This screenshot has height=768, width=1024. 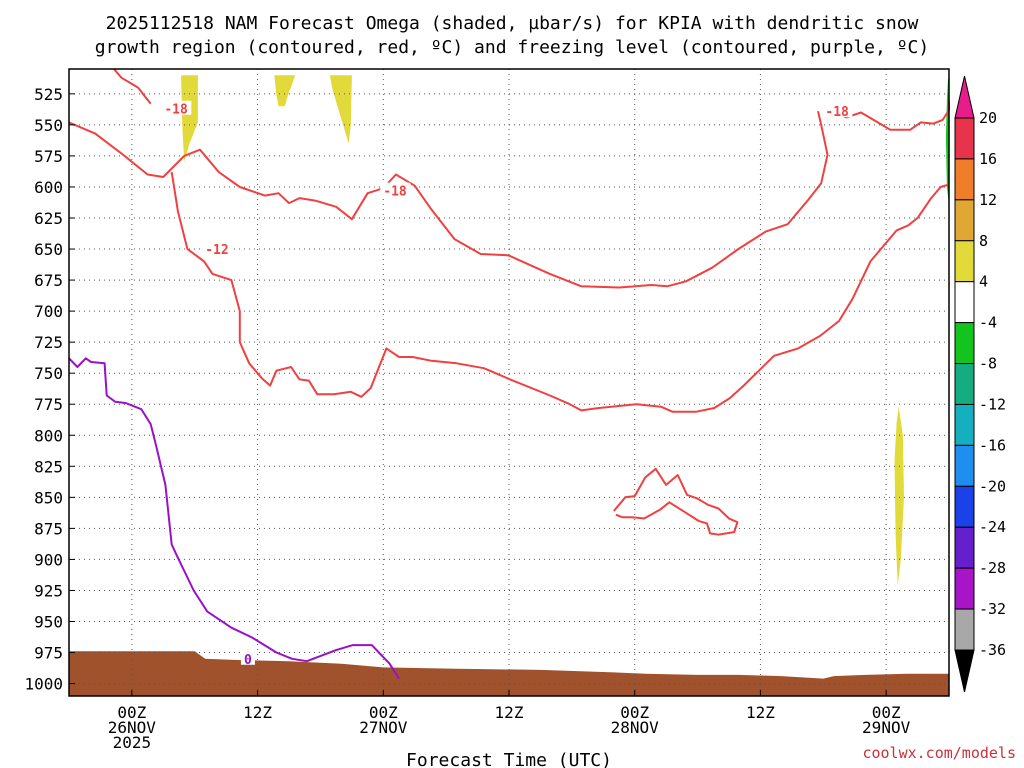 What do you see at coordinates (48, 280) in the screenshot?
I see `y-tick-label: 675` at bounding box center [48, 280].